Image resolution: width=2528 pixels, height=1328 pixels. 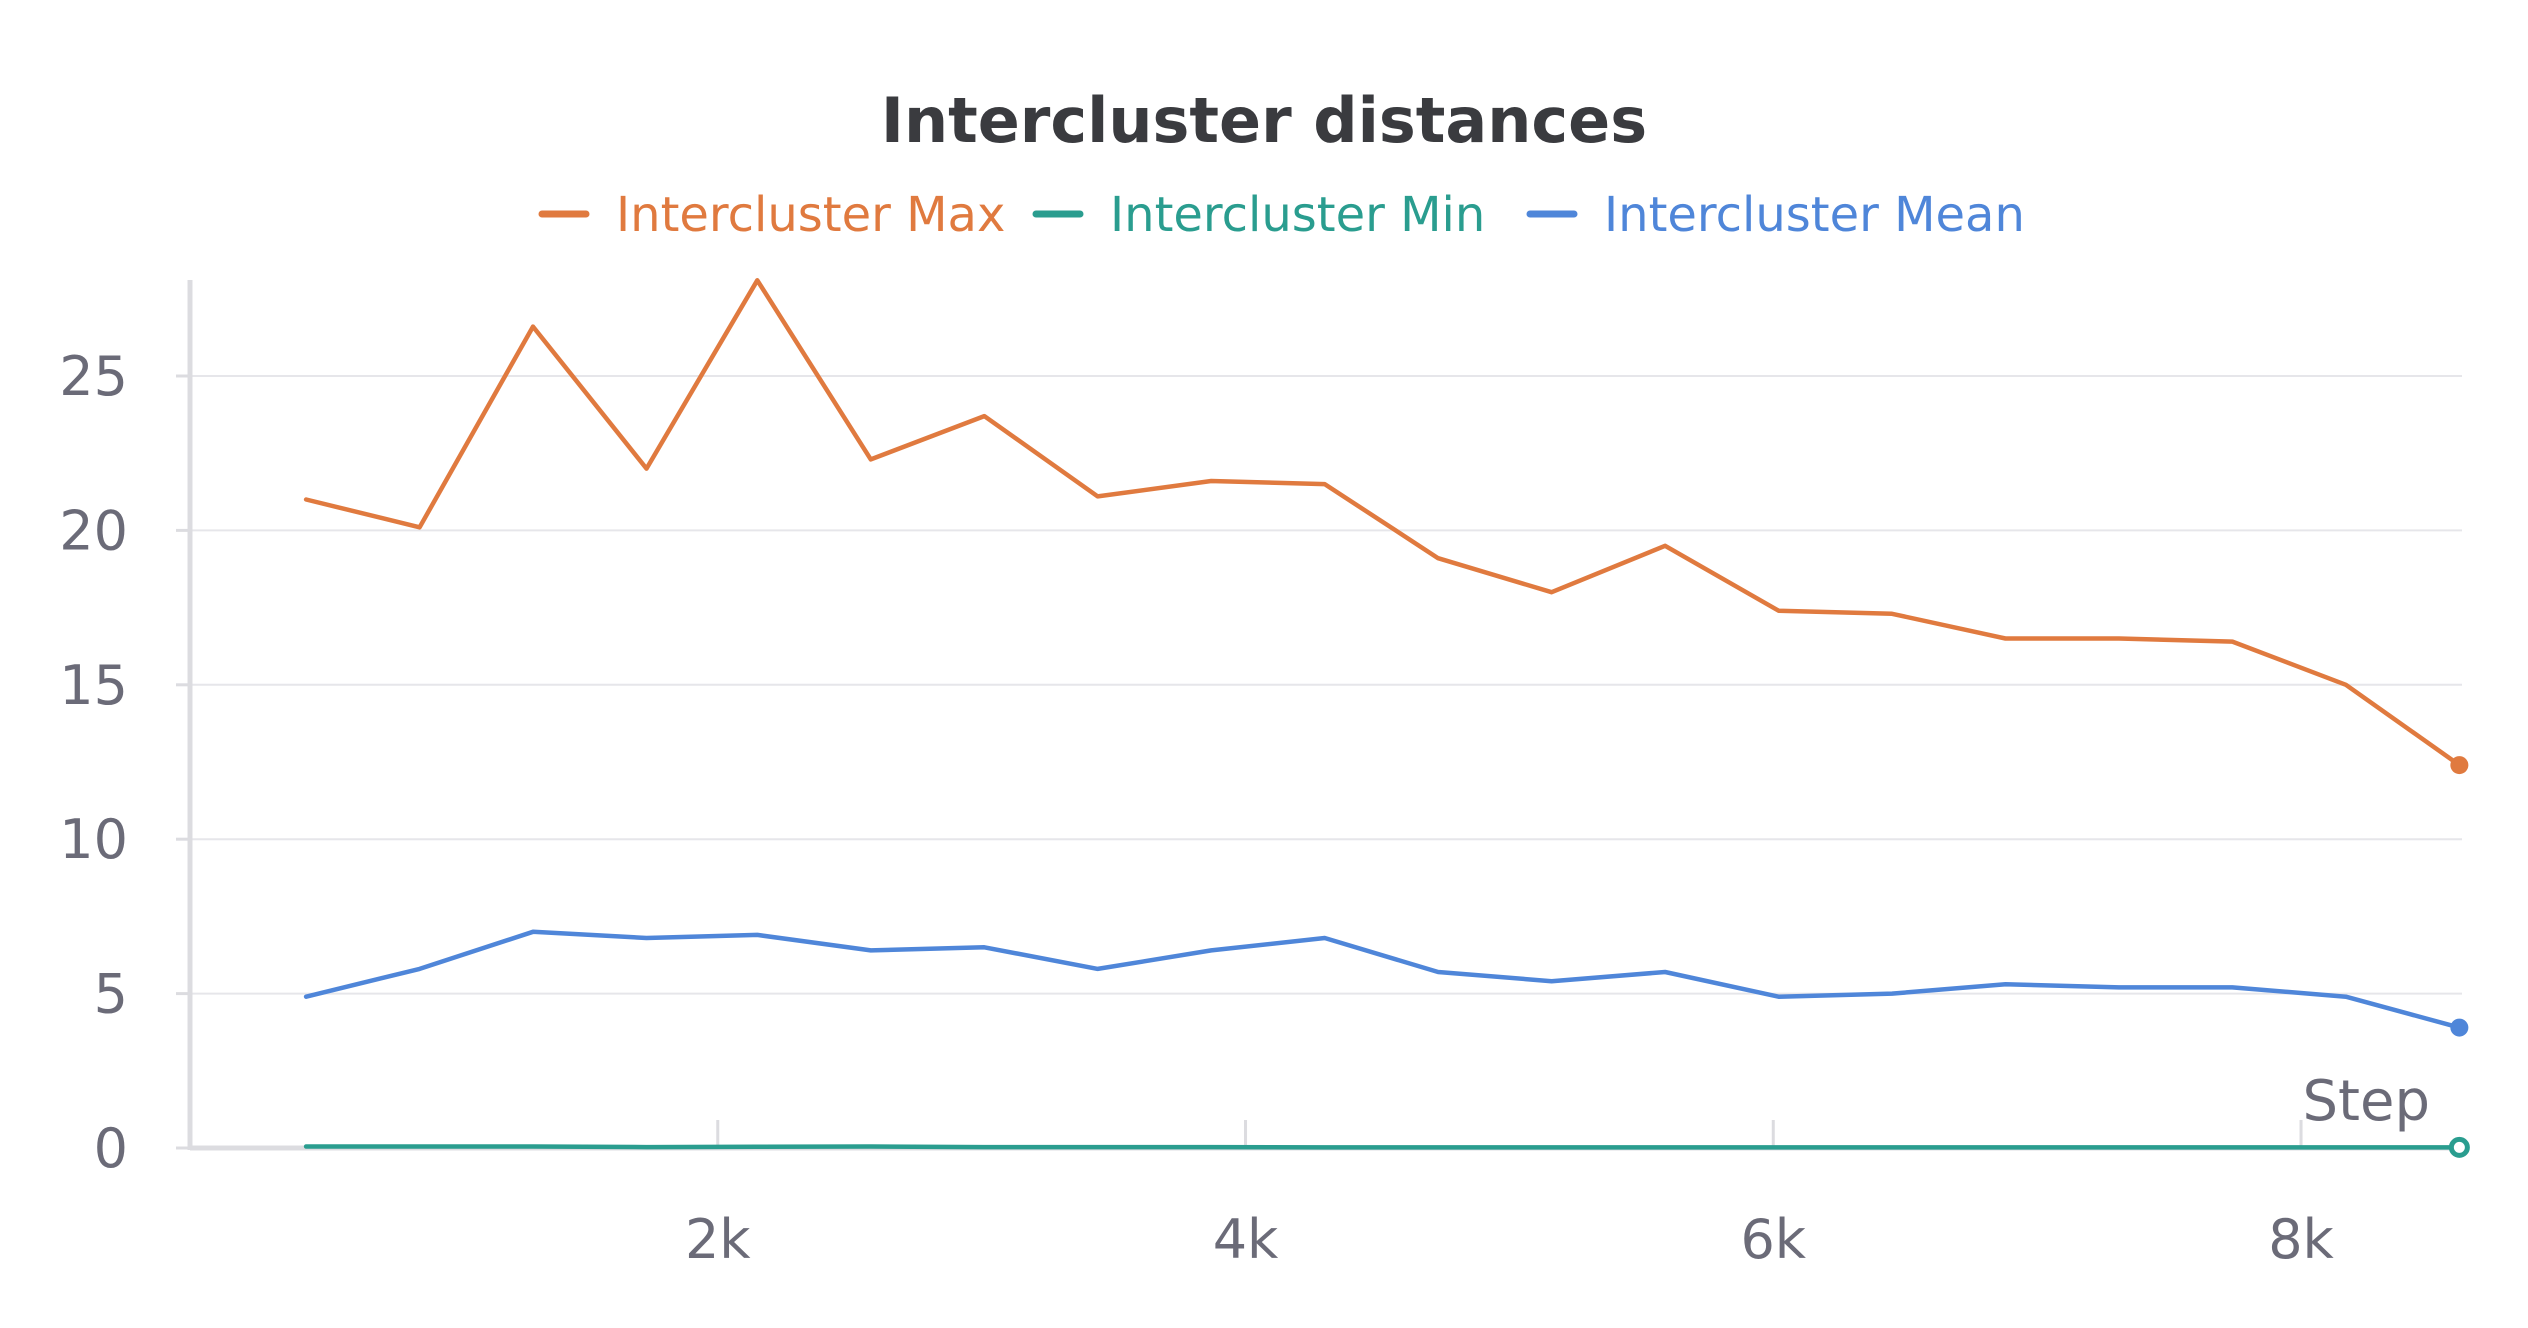 What do you see at coordinates (2459, 1147) in the screenshot?
I see `end-point-intercluster-min` at bounding box center [2459, 1147].